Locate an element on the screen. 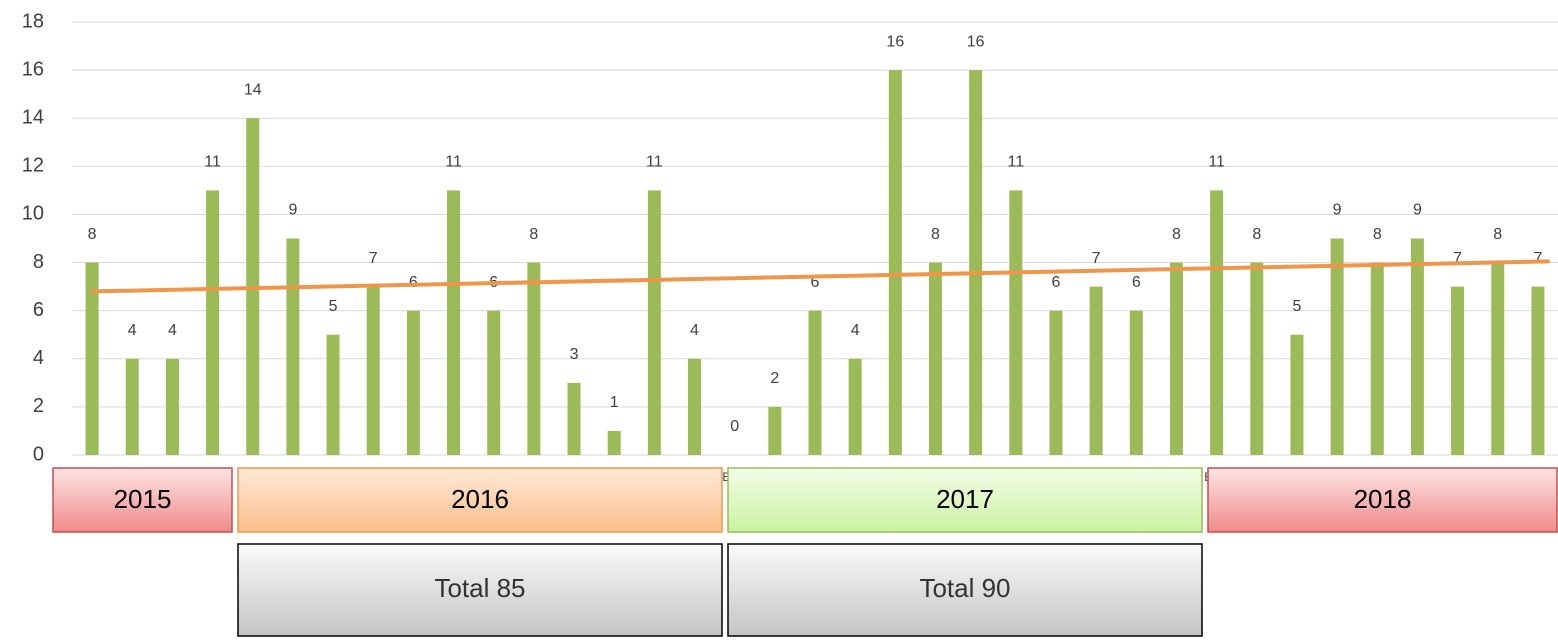 This screenshot has height=643, width=1558. year-label: 2017 is located at coordinates (965, 499).